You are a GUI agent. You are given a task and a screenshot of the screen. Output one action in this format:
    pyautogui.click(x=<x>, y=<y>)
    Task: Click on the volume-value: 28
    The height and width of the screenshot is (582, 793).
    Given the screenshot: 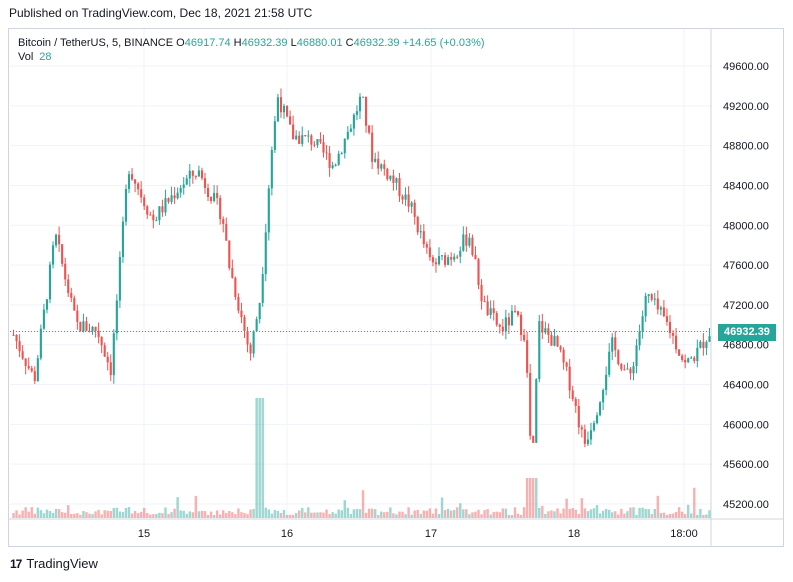 What is the action you would take?
    pyautogui.click(x=45, y=57)
    